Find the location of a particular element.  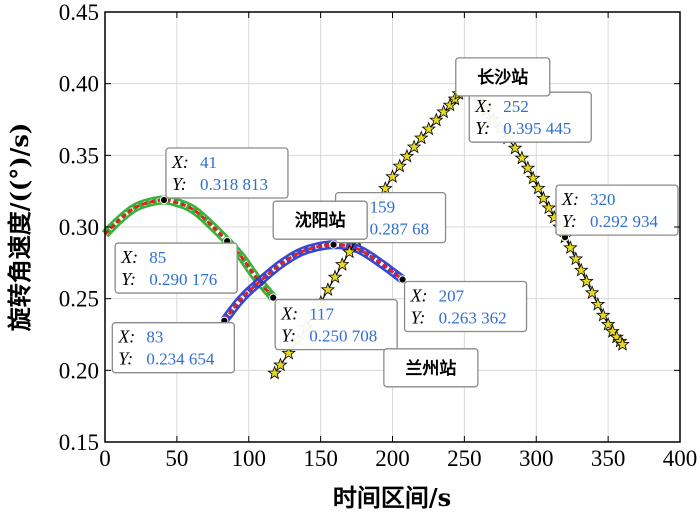

datatip-x-value: 117 is located at coordinates (321, 314).